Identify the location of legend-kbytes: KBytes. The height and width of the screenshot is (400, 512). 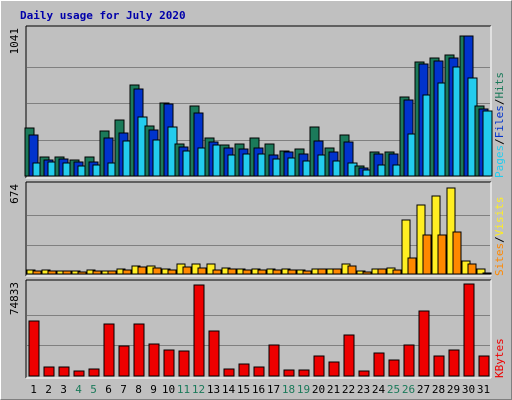
(499, 358).